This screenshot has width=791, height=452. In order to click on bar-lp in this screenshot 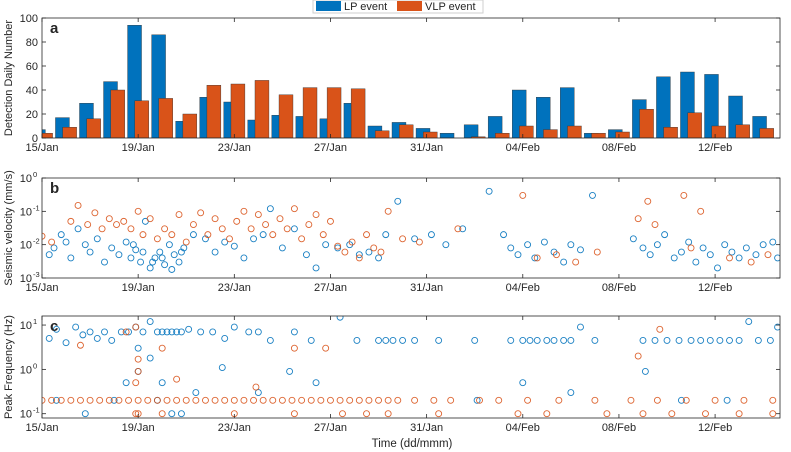, I will do `click(495, 127)`.